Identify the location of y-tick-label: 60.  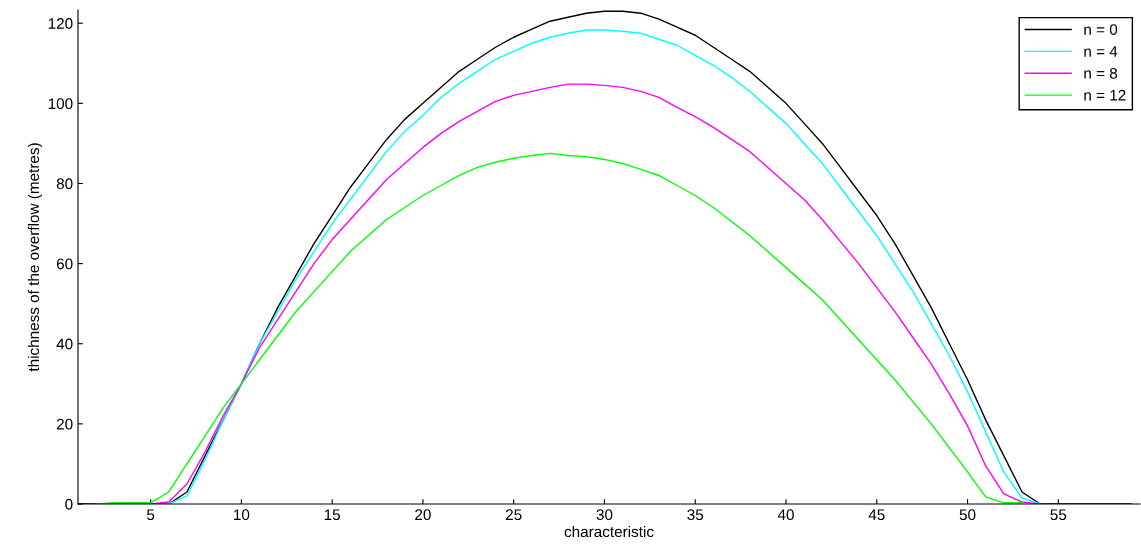
(64, 264).